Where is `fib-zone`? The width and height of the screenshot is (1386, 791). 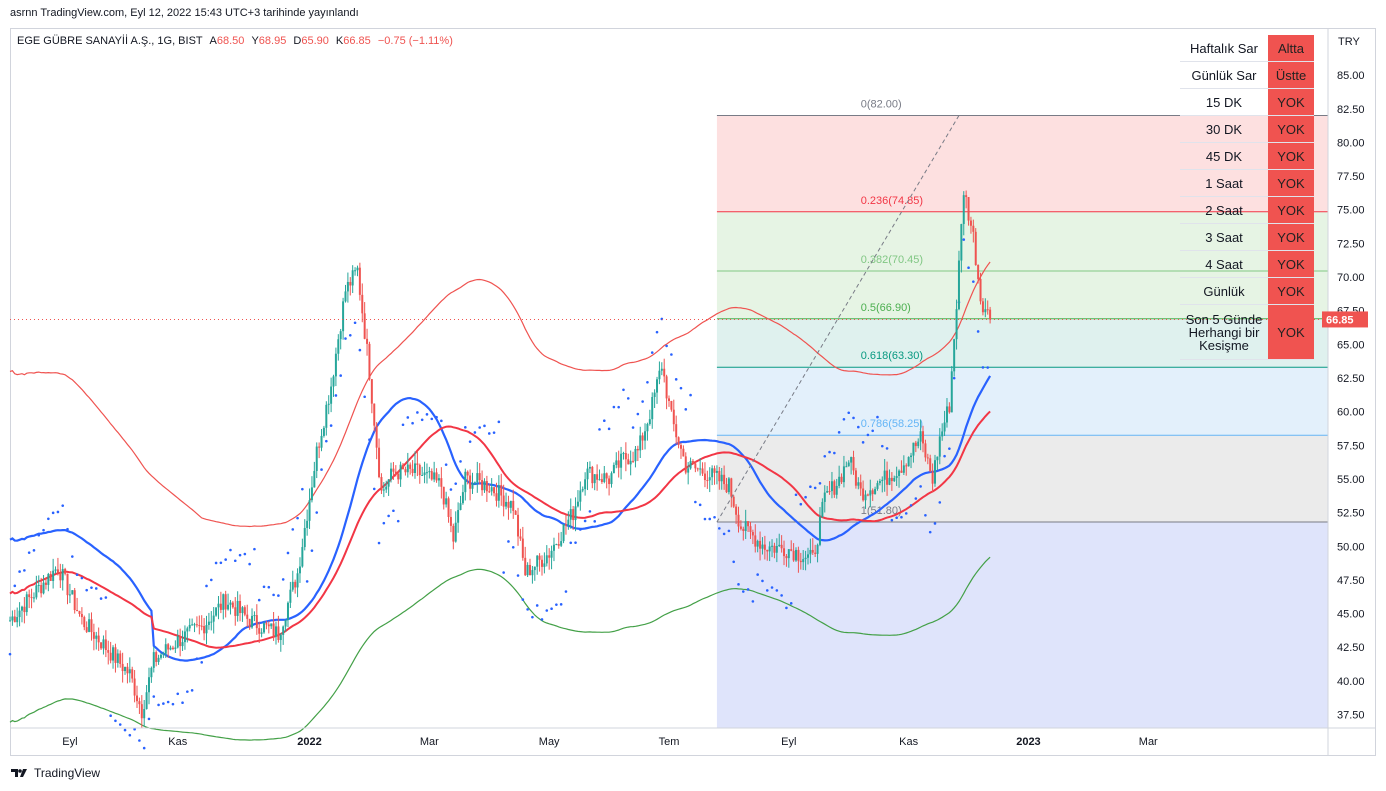
fib-zone is located at coordinates (1022, 401).